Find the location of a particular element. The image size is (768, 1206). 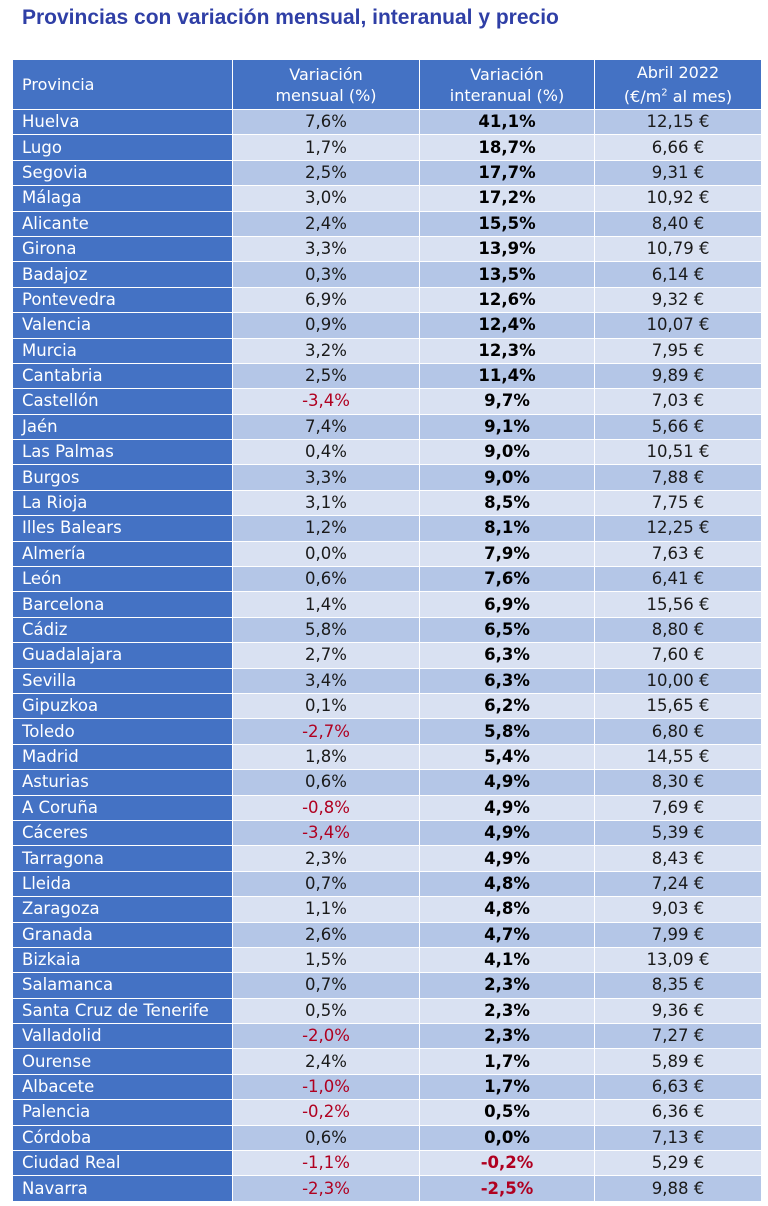

header-precio: Abril 2022 (€/m2 al mes) is located at coordinates (678, 84).